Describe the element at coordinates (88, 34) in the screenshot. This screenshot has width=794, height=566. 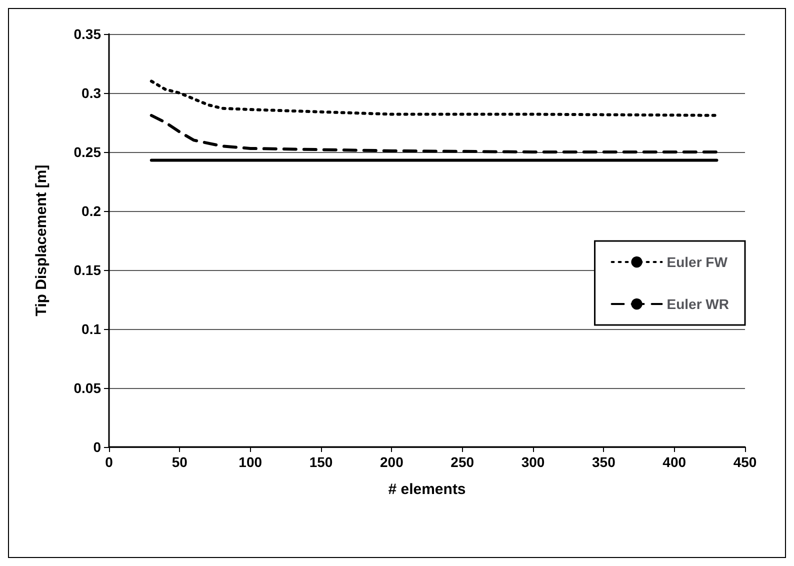
I see `y-tick-label: 0.35` at that location.